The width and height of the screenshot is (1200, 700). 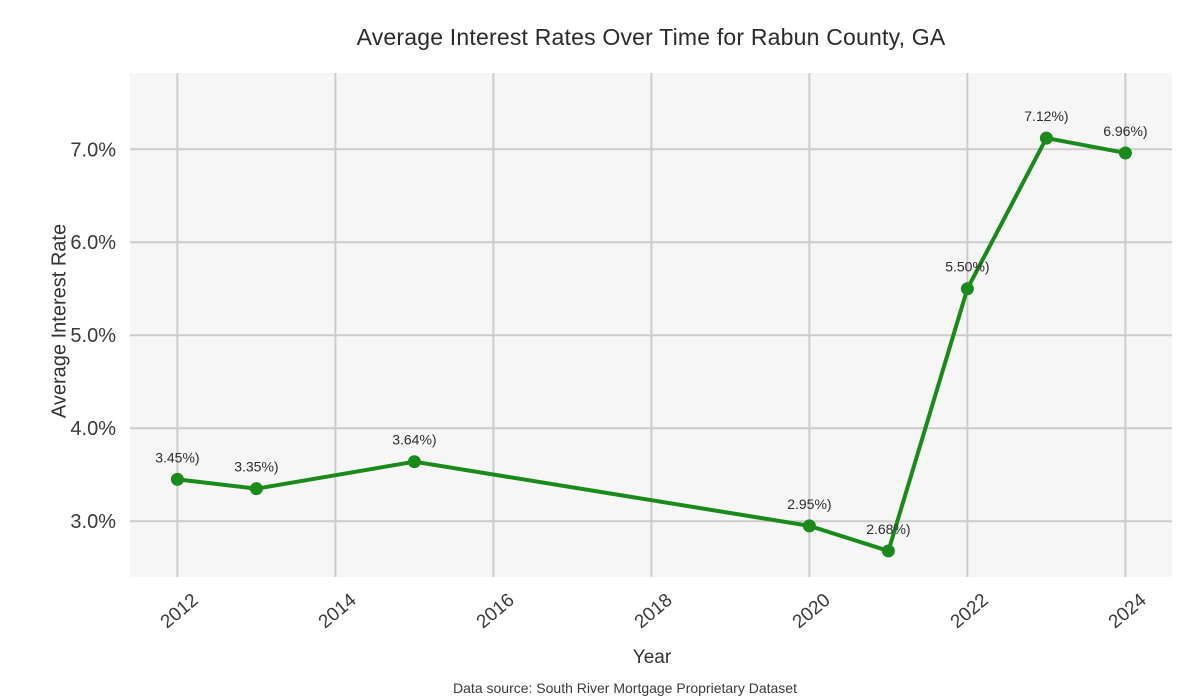 What do you see at coordinates (180, 611) in the screenshot?
I see `x-tick-label: 2012` at bounding box center [180, 611].